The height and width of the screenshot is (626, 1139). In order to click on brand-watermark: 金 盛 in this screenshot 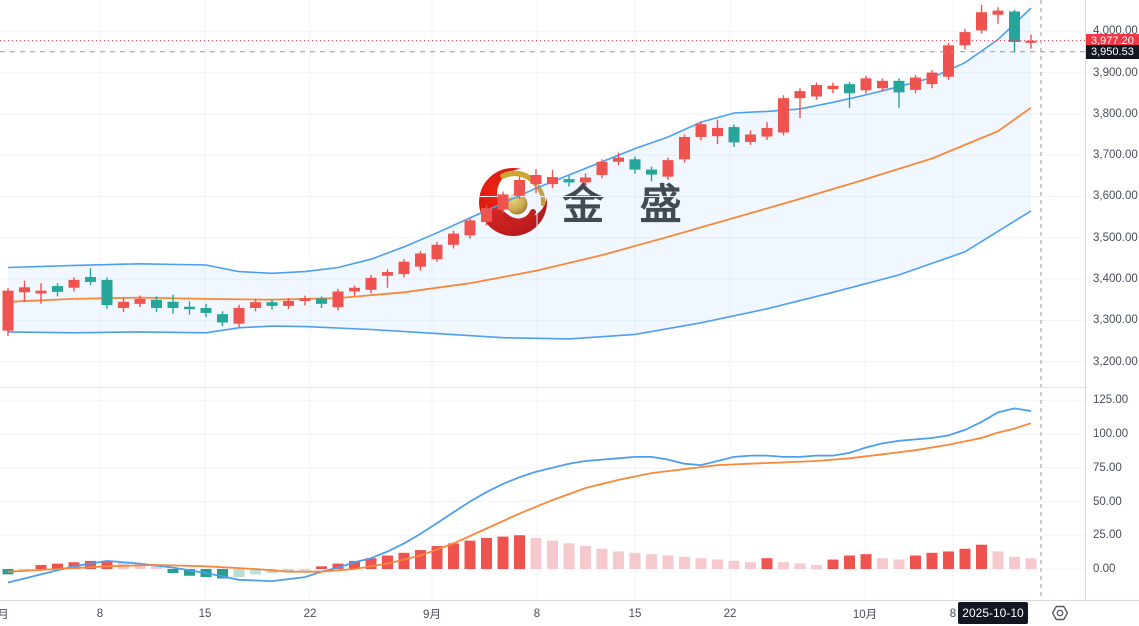, I will do `click(585, 201)`.